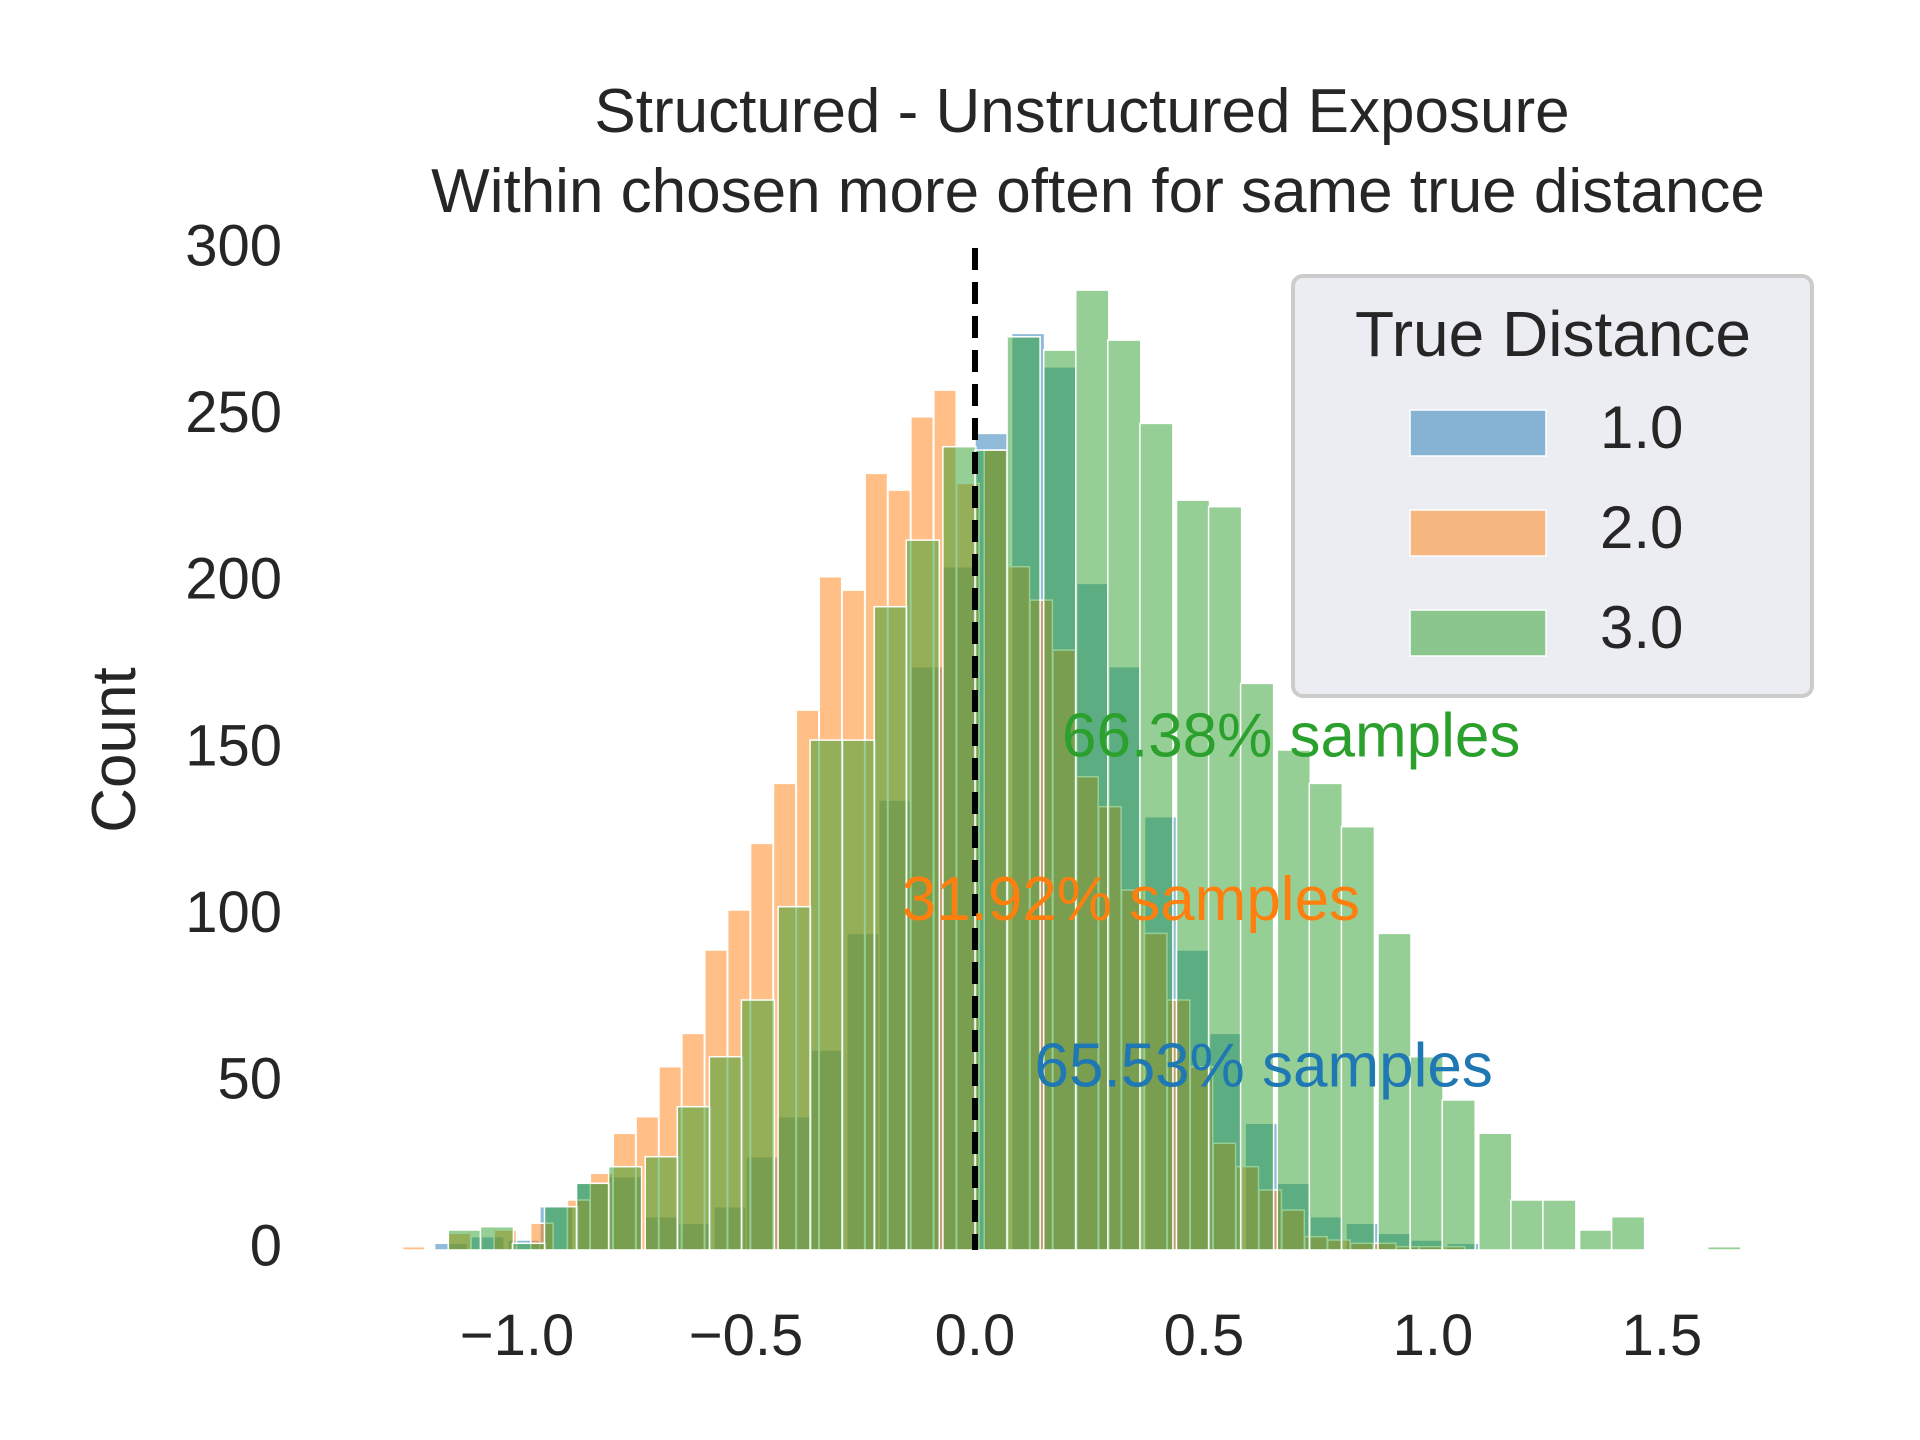 This screenshot has height=1440, width=1920. I want to click on bar-series-3.0-31, so click(1495, 1191).